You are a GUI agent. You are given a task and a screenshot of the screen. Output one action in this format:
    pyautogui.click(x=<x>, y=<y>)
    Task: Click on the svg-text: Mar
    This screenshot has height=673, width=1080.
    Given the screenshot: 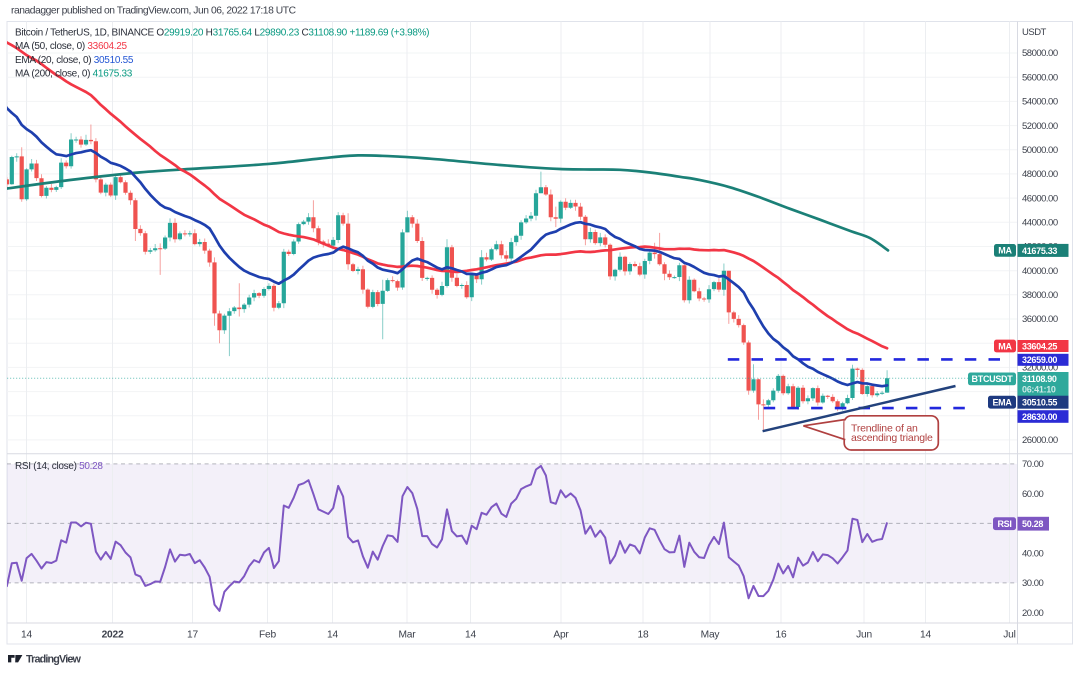 What is the action you would take?
    pyautogui.click(x=408, y=635)
    